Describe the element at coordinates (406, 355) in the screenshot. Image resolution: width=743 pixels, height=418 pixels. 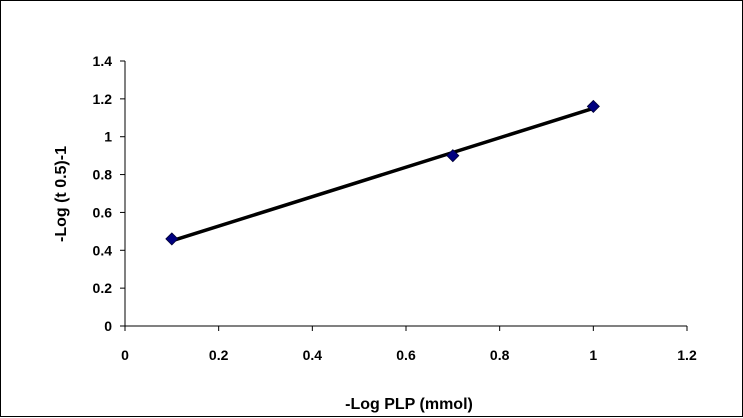
I see `x-tick-label: 0.6` at that location.